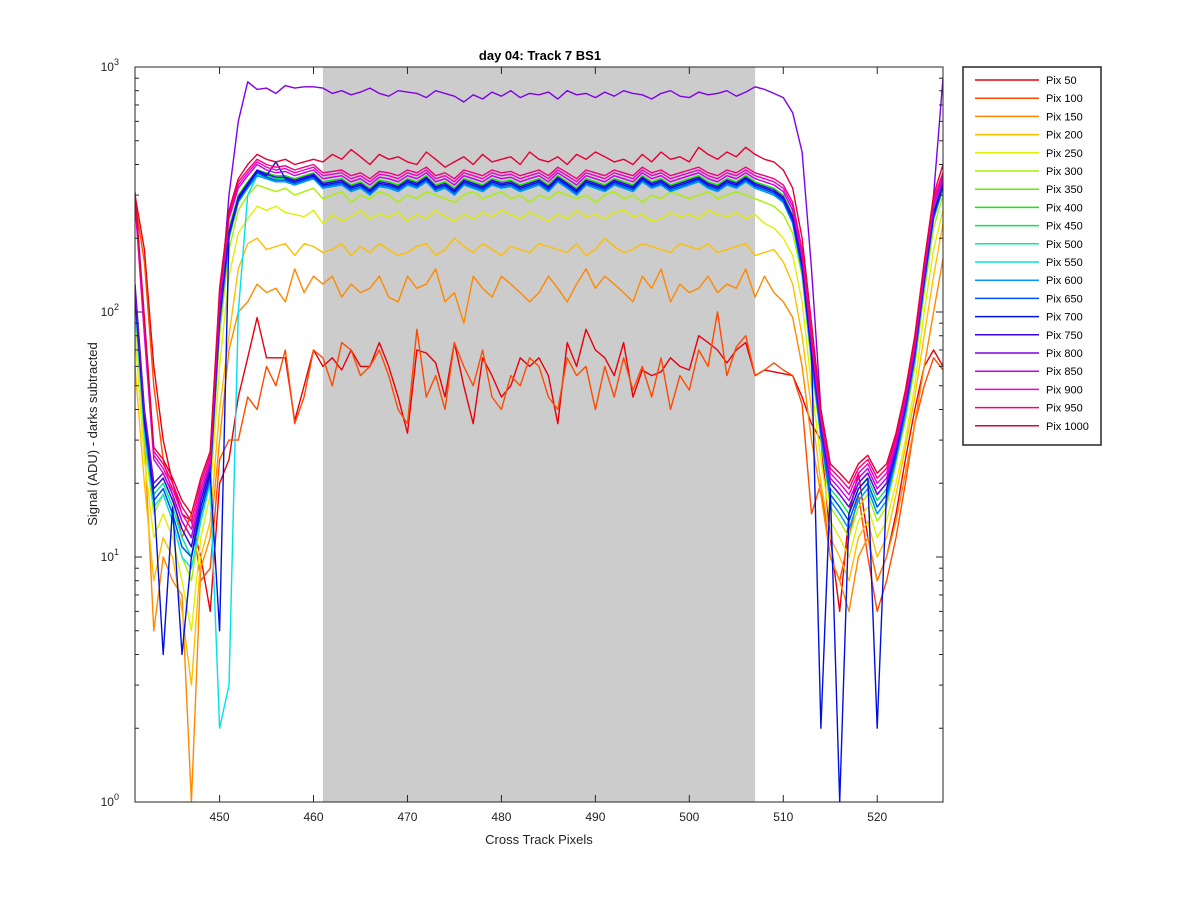 Image resolution: width=1200 pixels, height=900 pixels. I want to click on y-tick: 102, so click(522, 310).